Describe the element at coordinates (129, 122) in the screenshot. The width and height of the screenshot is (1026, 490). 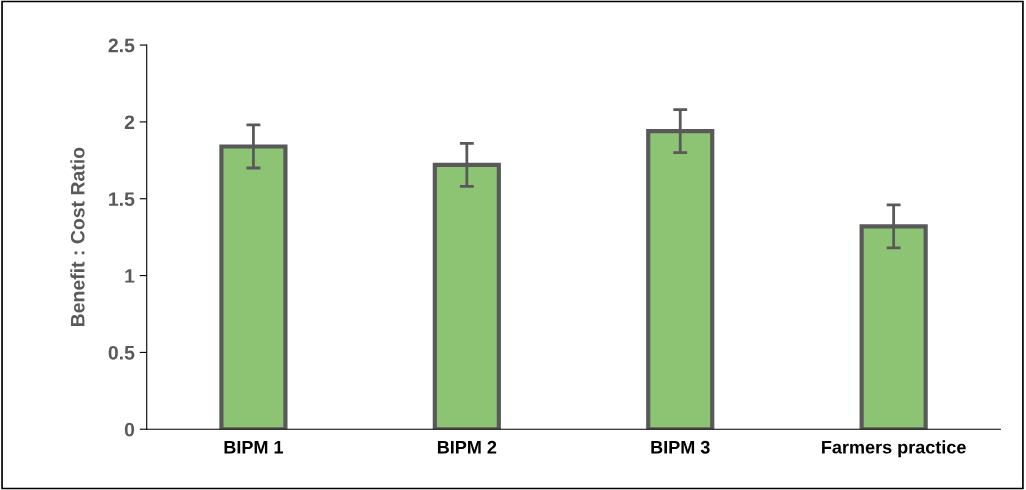
I see `y-tick-label: 2` at that location.